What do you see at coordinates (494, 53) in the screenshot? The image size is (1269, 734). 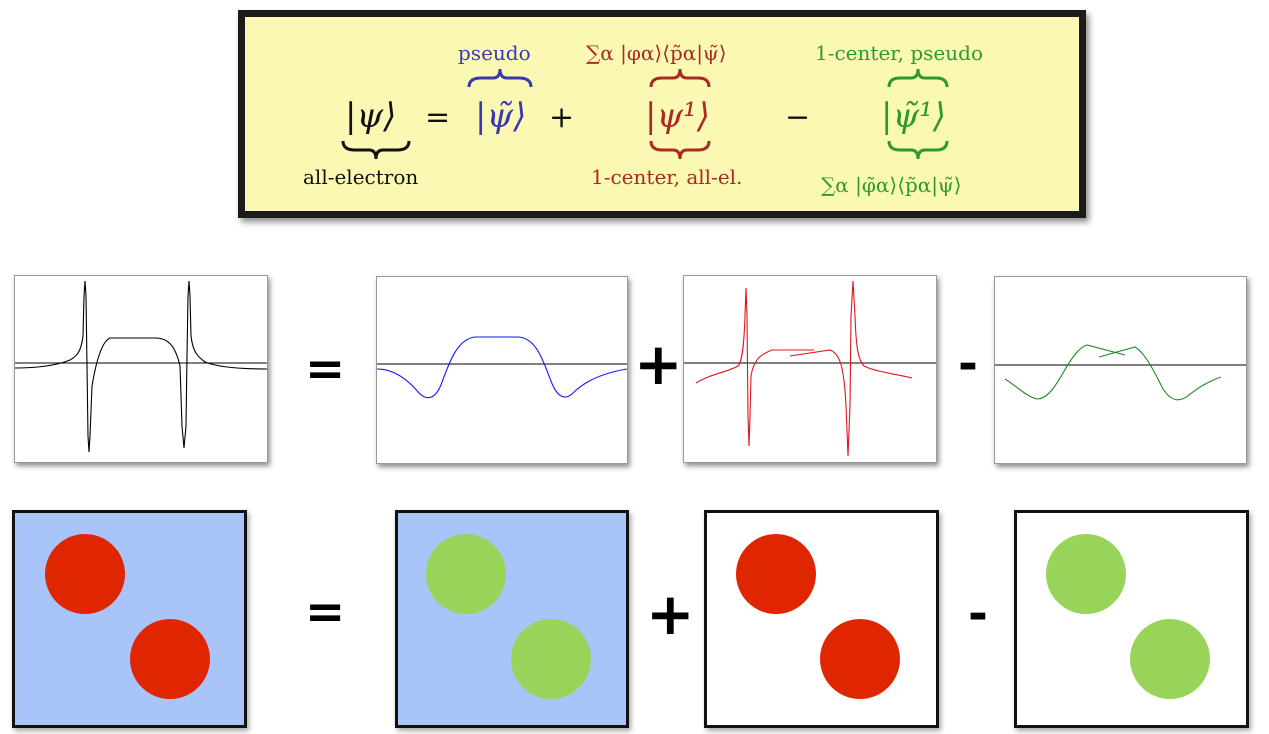 I see `label-pseudo: pseudo` at bounding box center [494, 53].